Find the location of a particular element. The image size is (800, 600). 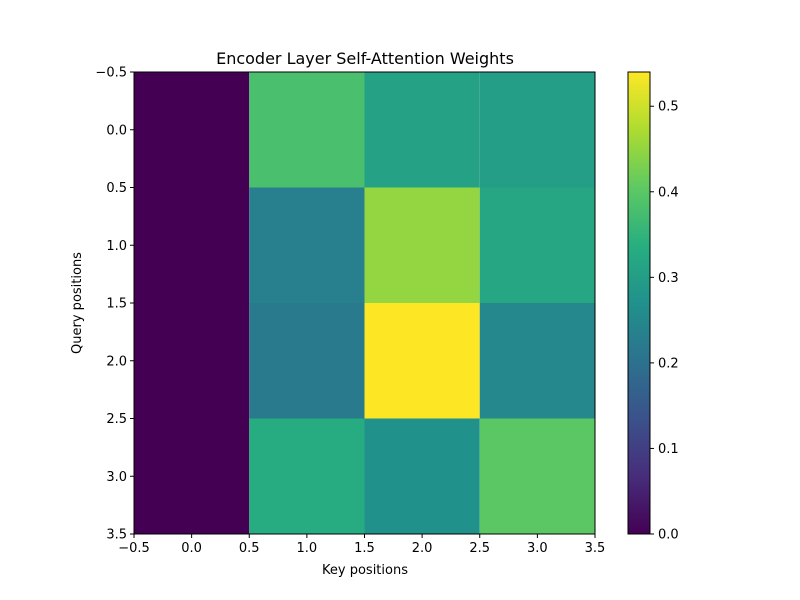

heatmap-cell-r3-c2 is located at coordinates (422, 476).